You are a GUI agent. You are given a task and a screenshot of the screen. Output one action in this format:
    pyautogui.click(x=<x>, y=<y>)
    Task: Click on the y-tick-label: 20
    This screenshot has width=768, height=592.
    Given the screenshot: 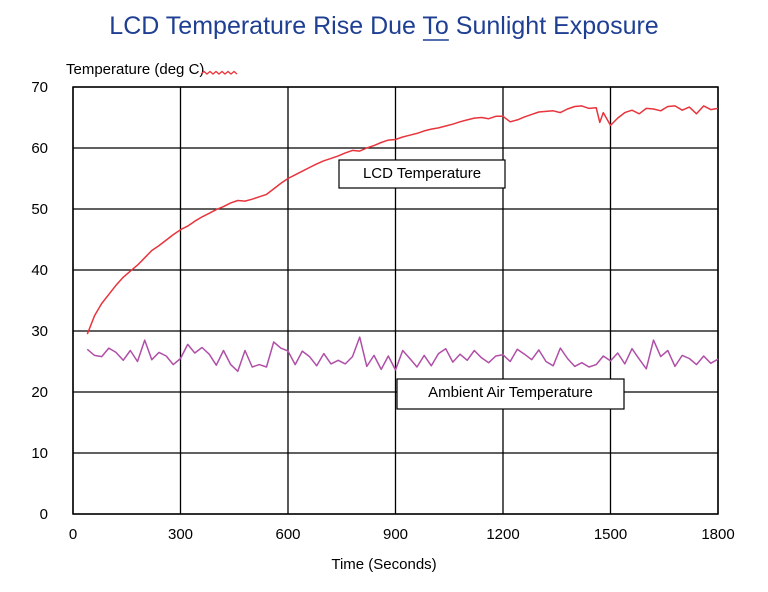 What is the action you would take?
    pyautogui.click(x=39, y=392)
    